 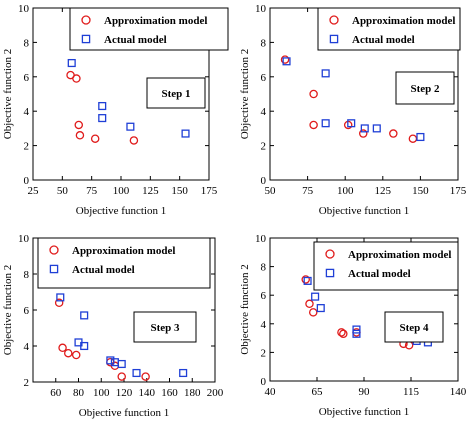 I want to click on x-tick-label: 180, so click(x=192, y=393).